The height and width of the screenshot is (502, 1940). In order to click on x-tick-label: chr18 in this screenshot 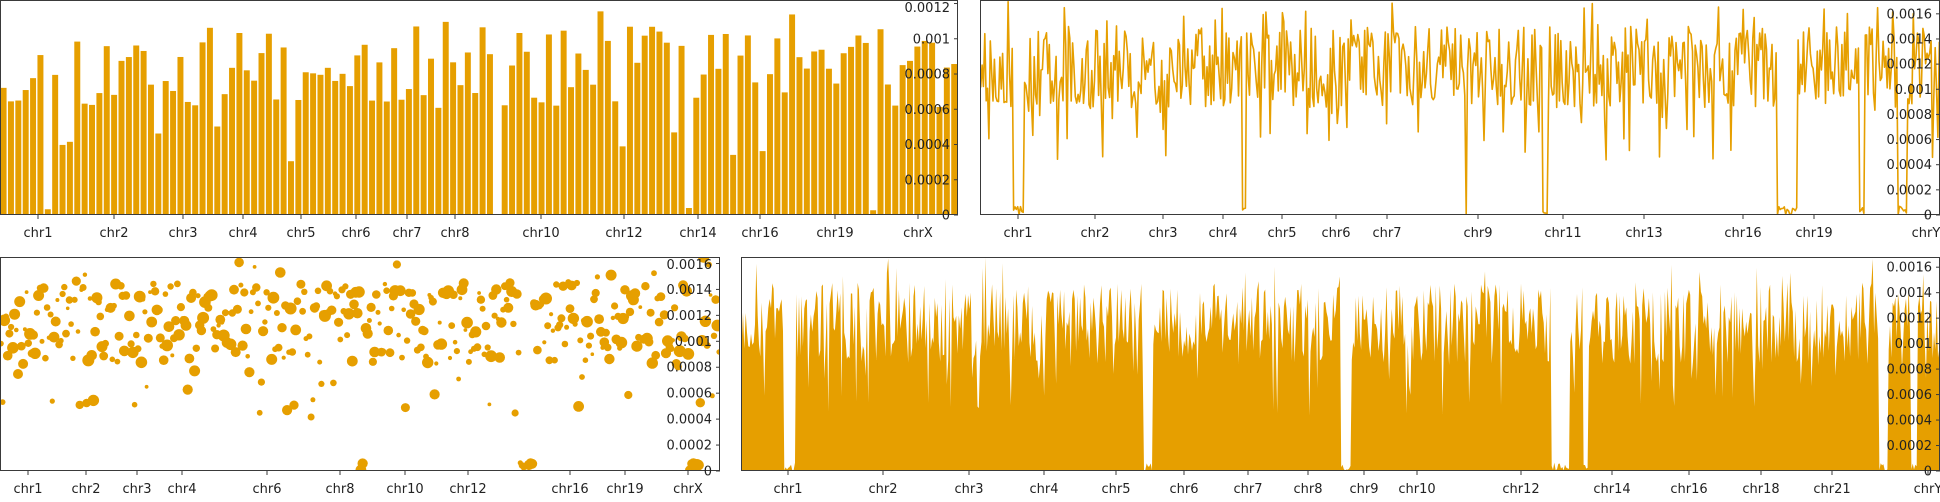, I will do `click(1760, 489)`.